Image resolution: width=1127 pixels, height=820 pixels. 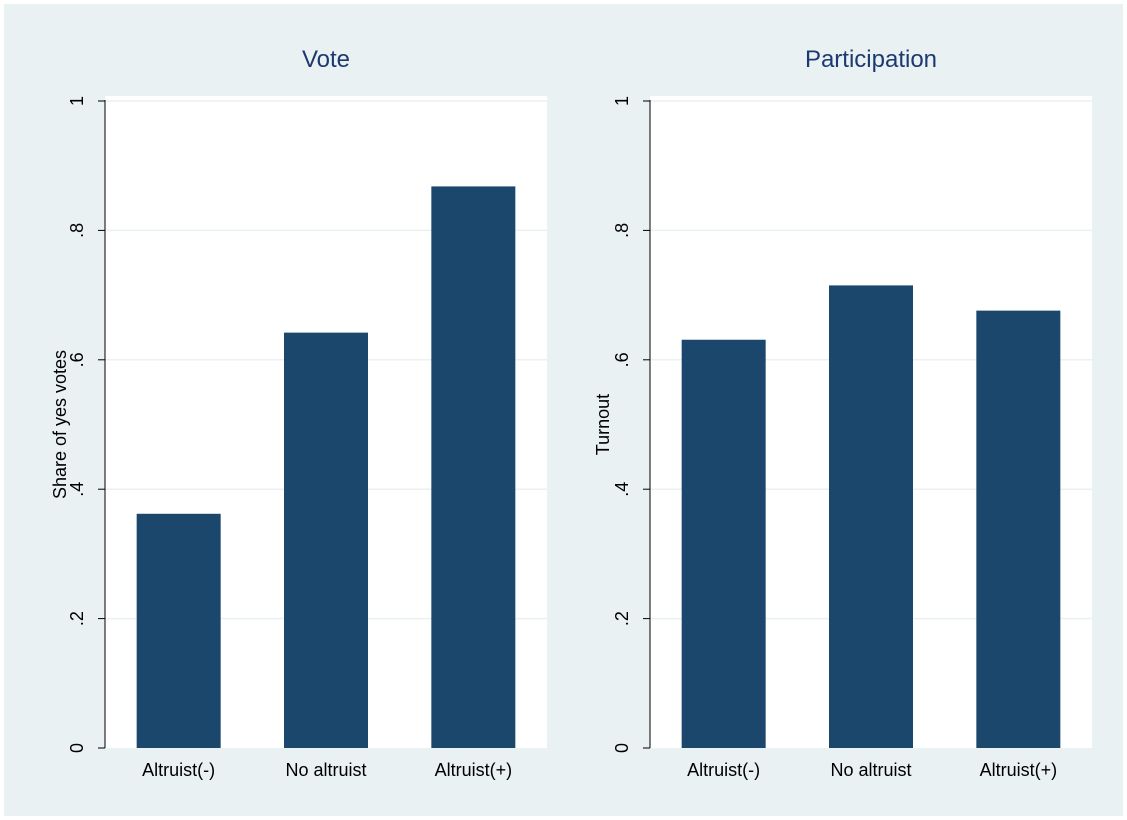 I want to click on chart-title: Participation, so click(x=871, y=59).